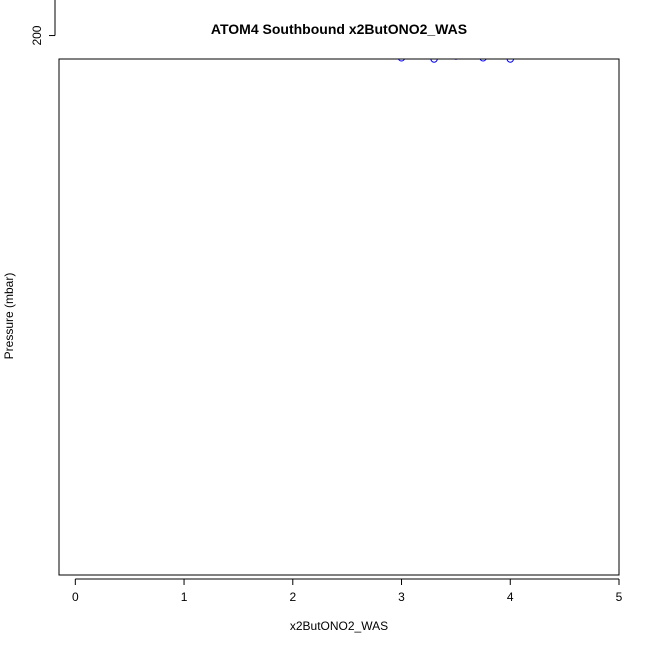 This screenshot has width=650, height=650. What do you see at coordinates (37, 35) in the screenshot?
I see `y-tick-label: 200` at bounding box center [37, 35].